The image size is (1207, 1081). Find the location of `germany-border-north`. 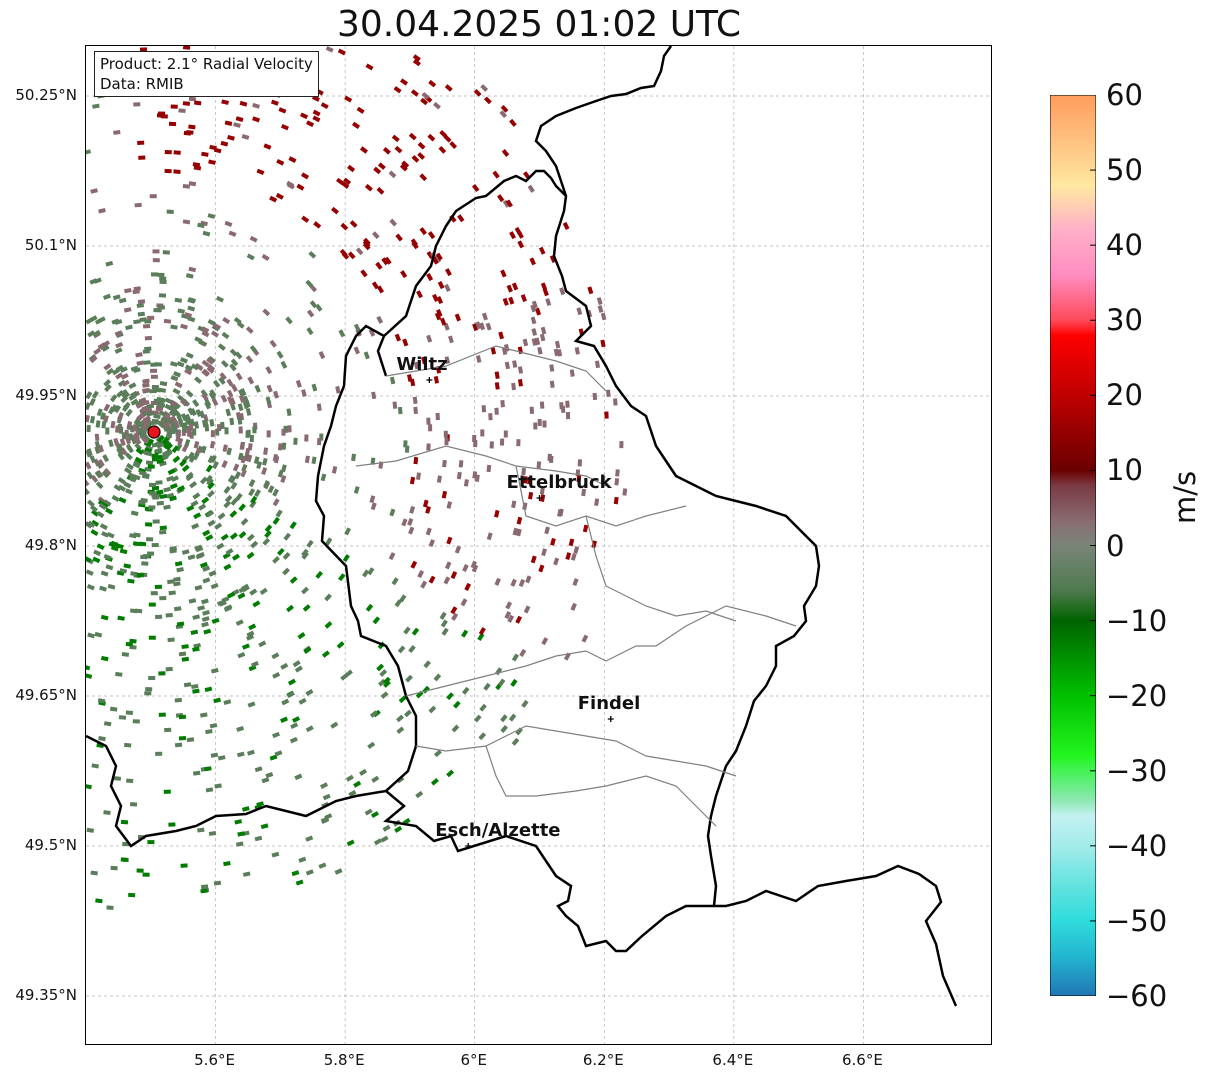

germany-border-north is located at coordinates (603, 121).